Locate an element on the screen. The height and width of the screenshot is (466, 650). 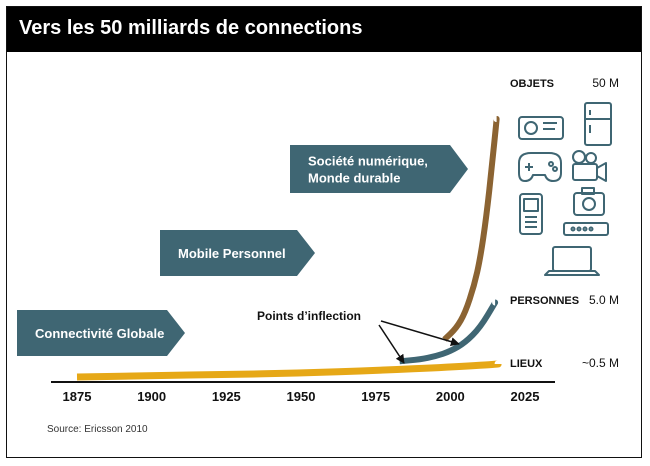
x-tick-label-1950: 1950 is located at coordinates (301, 396).